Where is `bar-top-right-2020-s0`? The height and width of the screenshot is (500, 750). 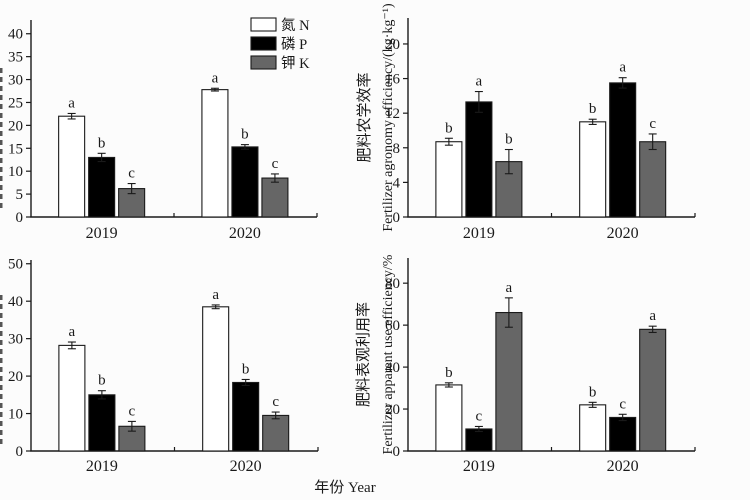 bar-top-right-2020-s0 is located at coordinates (593, 169).